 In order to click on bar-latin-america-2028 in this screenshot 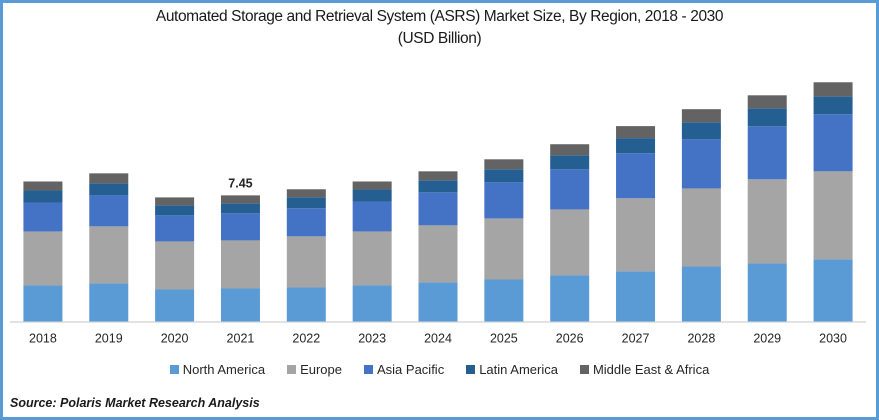, I will do `click(701, 131)`.